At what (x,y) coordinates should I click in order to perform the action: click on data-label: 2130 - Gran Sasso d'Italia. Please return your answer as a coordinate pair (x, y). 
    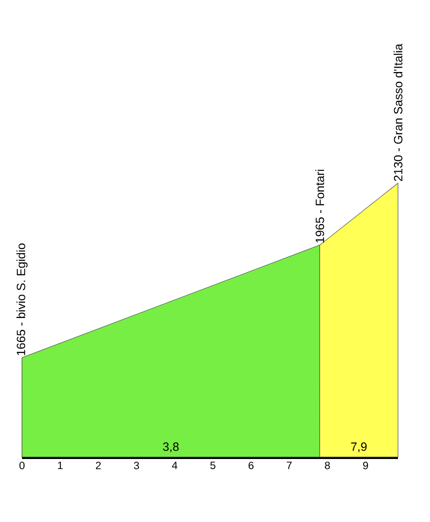
    Looking at the image, I should click on (398, 112).